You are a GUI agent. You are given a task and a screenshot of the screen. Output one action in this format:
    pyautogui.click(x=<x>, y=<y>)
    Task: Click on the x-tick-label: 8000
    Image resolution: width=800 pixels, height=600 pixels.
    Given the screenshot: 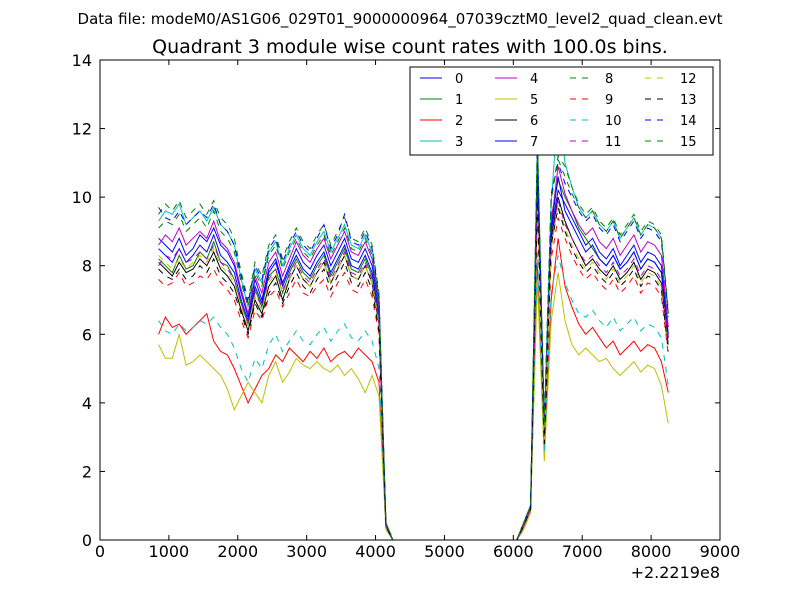 What is the action you would take?
    pyautogui.click(x=651, y=551)
    